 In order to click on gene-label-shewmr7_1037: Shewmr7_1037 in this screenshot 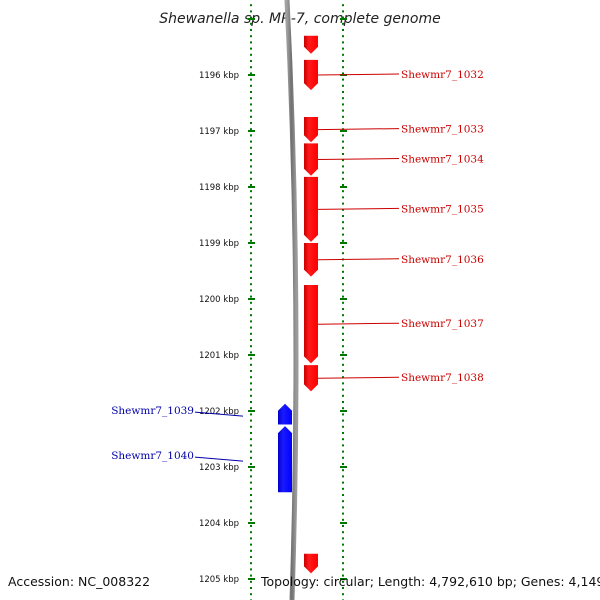, I will do `click(442, 324)`.